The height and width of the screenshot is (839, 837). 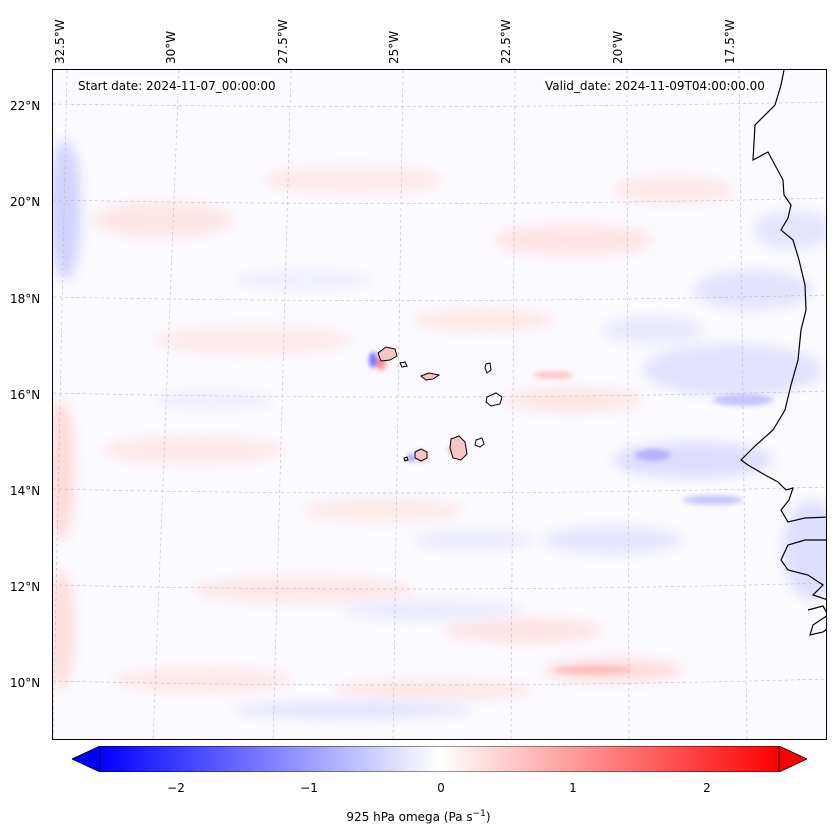 I want to click on island-sao-nicolau, so click(x=430, y=376).